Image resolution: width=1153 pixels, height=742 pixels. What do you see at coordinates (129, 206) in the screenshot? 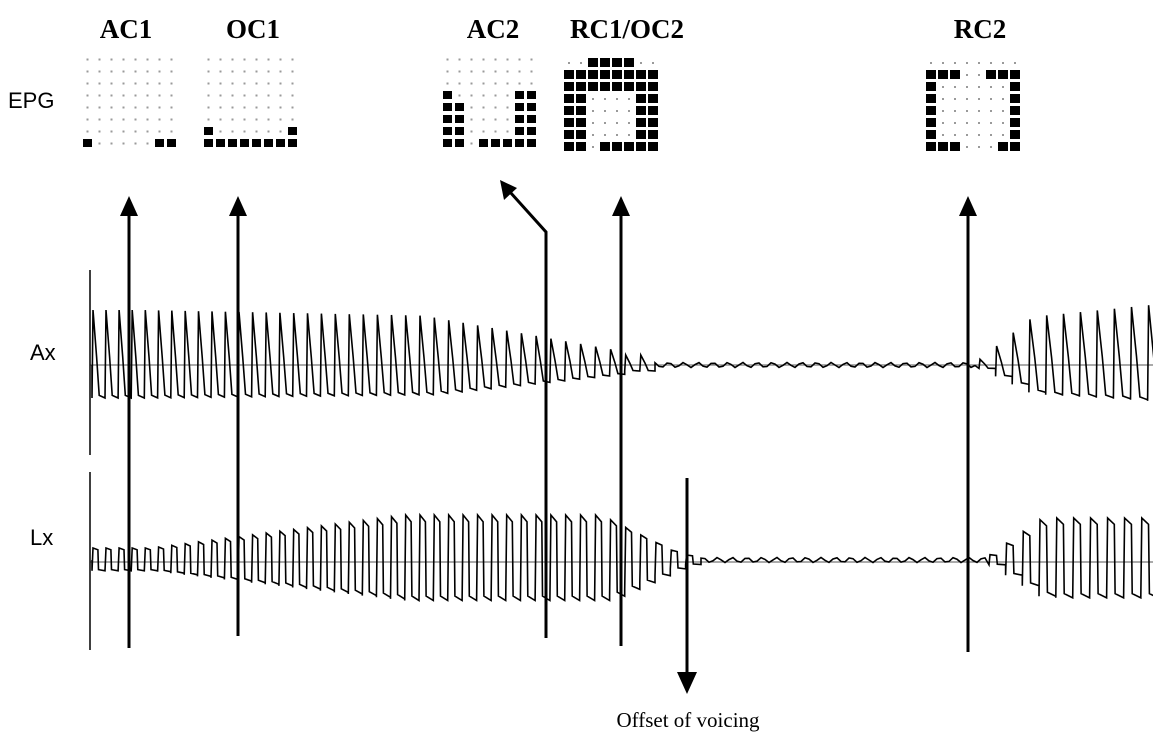
I see `ac1-arrowhead` at bounding box center [129, 206].